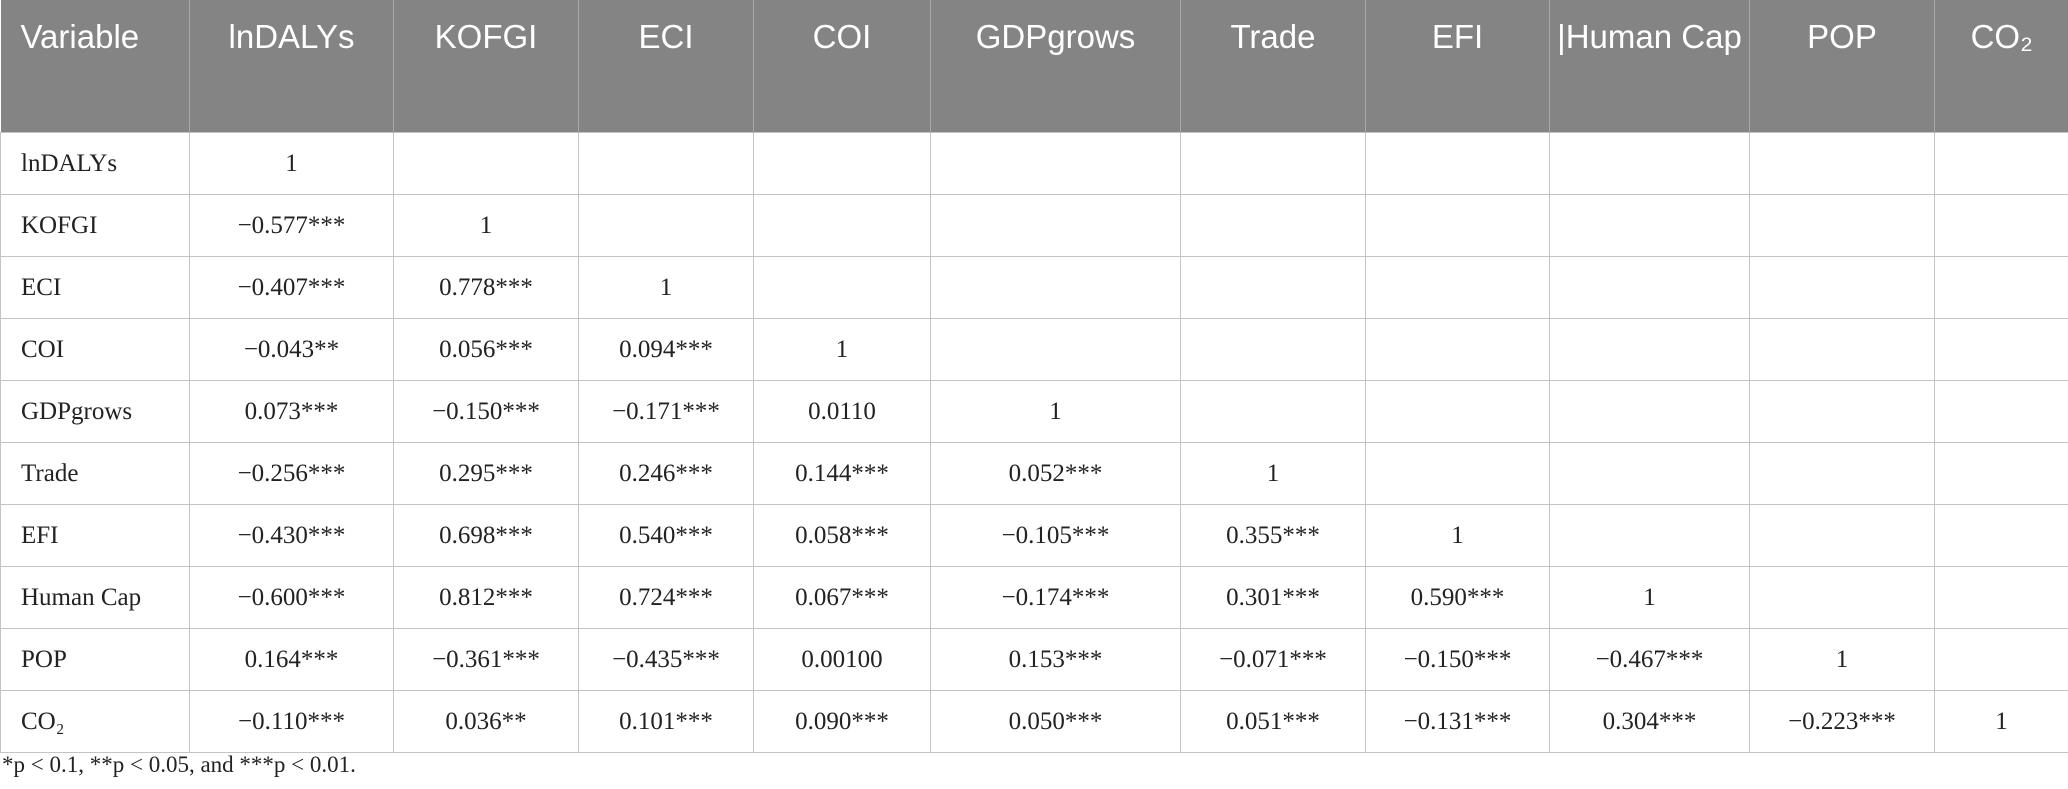 This screenshot has width=2068, height=789. What do you see at coordinates (1457, 721) in the screenshot?
I see `table-cell: −0.131***` at bounding box center [1457, 721].